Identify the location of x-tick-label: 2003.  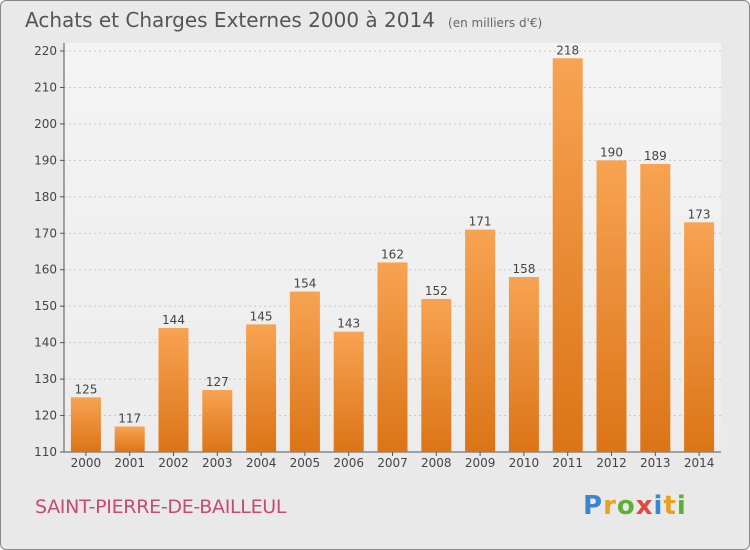
(217, 463).